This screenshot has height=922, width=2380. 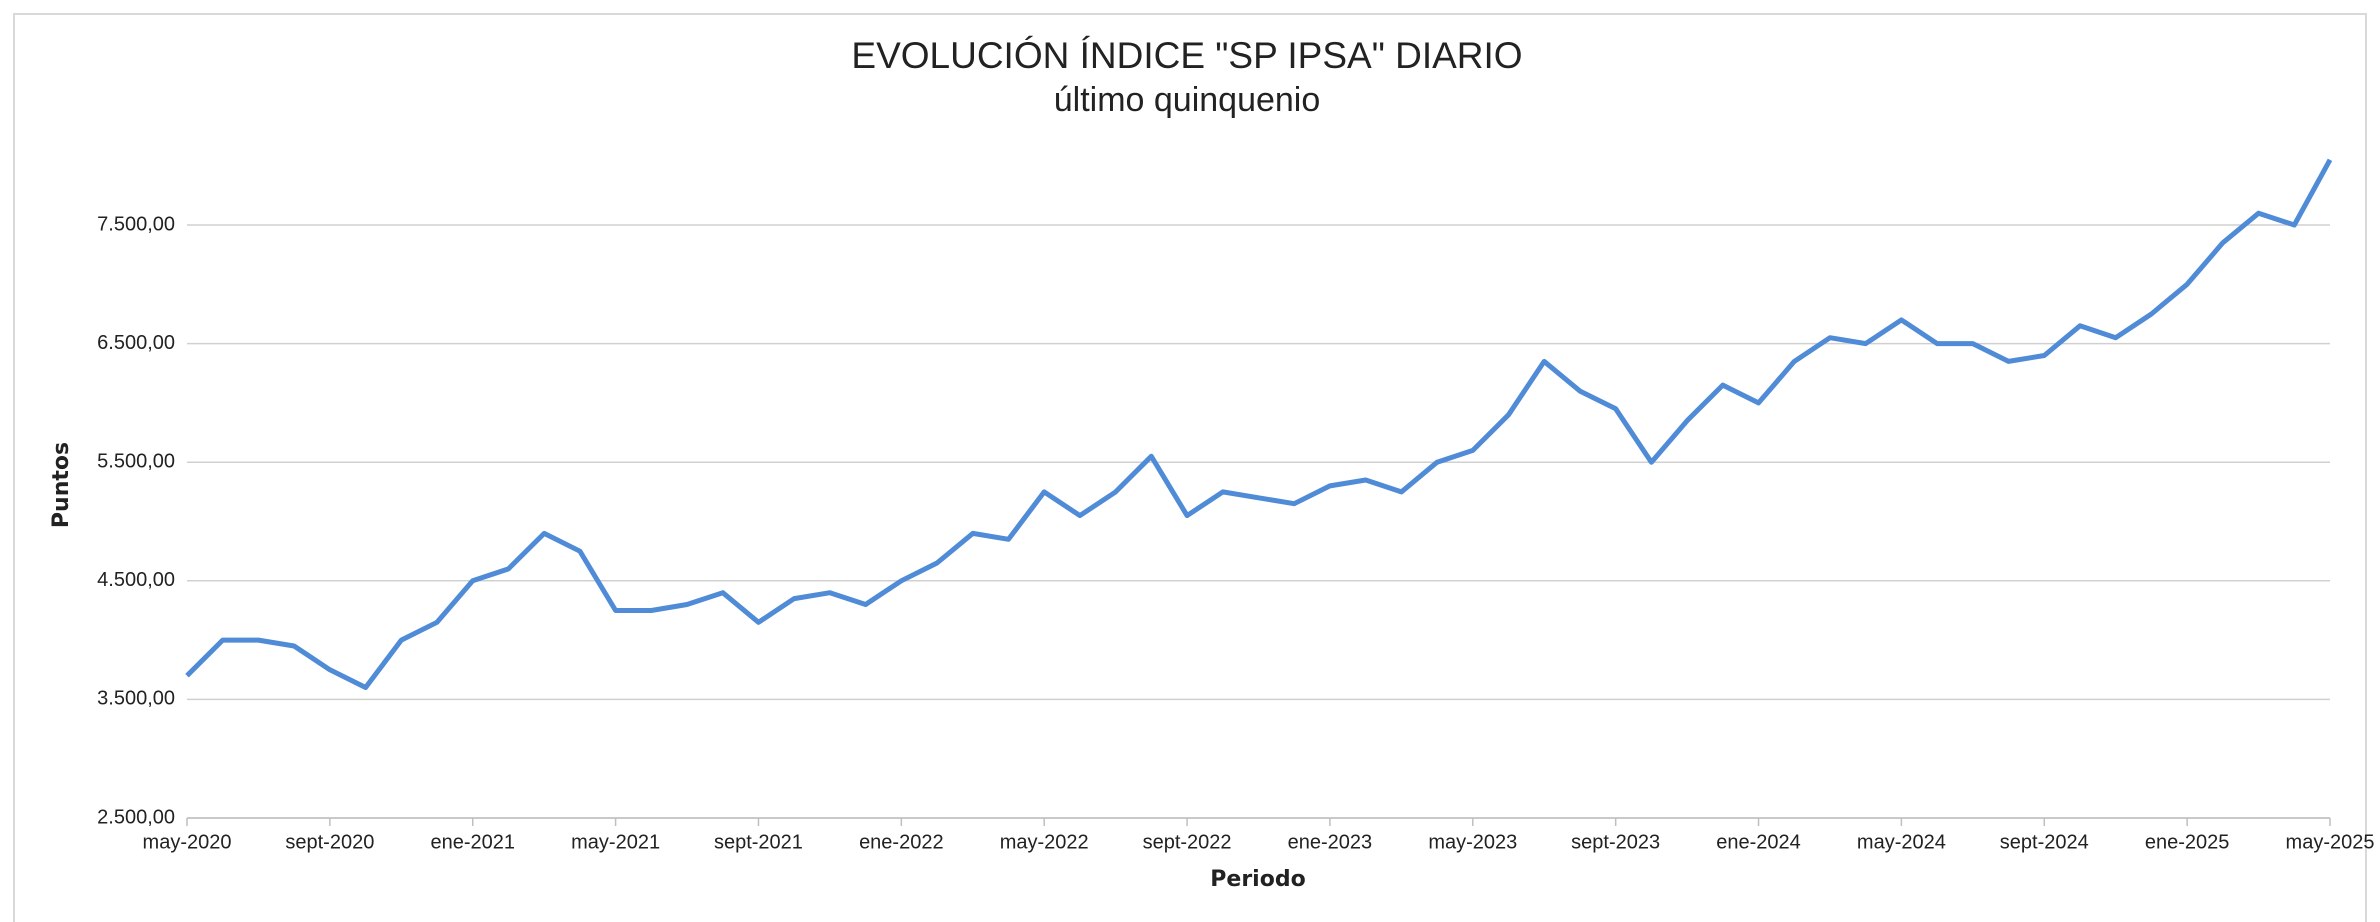 I want to click on x-tick-label: may-2024, so click(x=1901, y=842).